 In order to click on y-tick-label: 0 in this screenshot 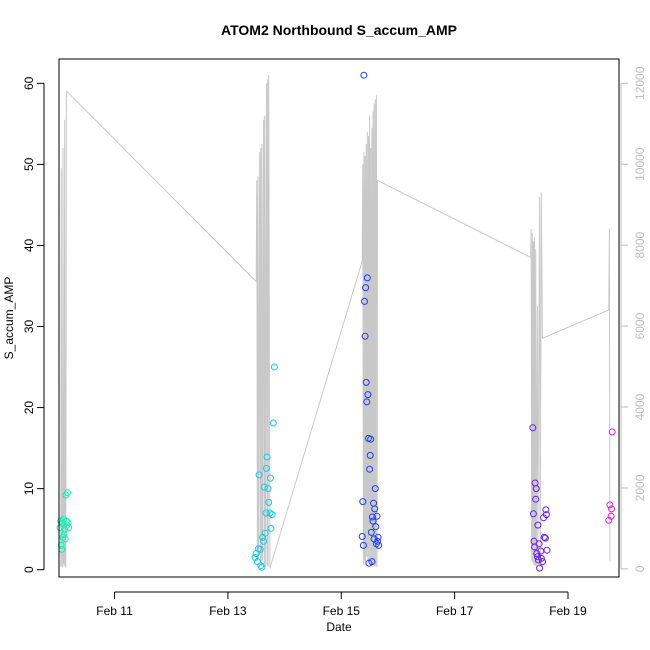, I will do `click(29, 569)`.